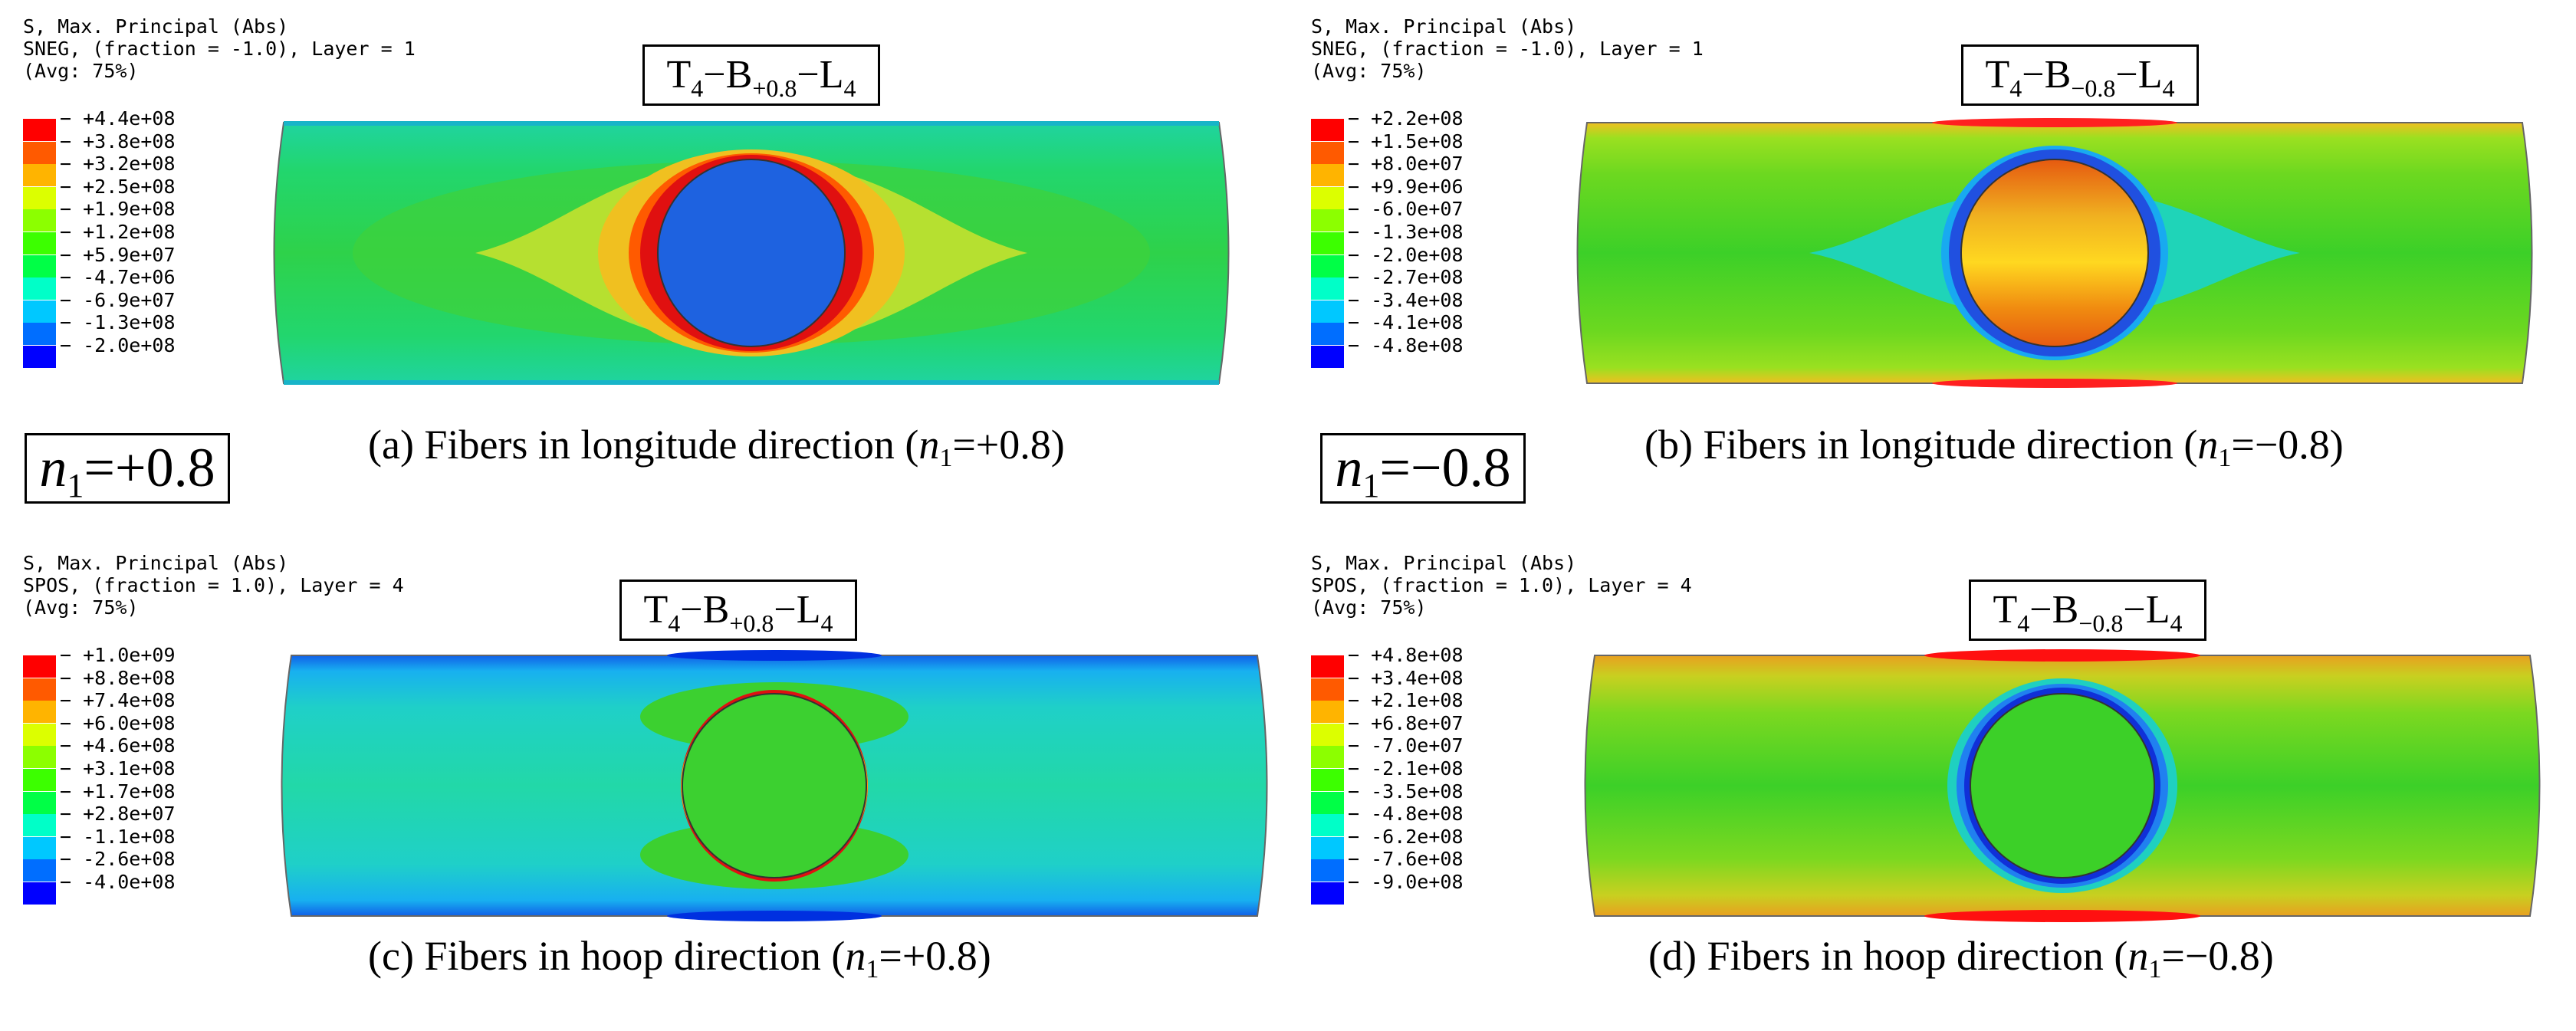  I want to click on n-sub: 1, so click(1371, 485).